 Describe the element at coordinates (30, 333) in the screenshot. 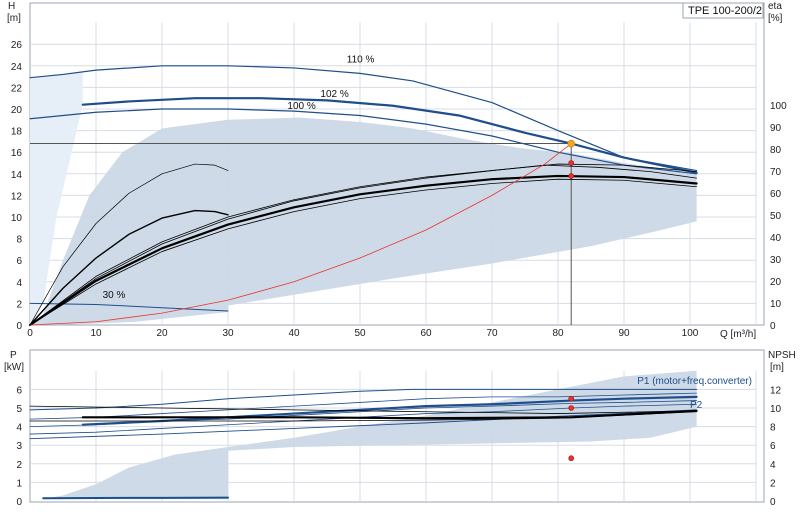

I see `top-x-tick-0: 0` at that location.